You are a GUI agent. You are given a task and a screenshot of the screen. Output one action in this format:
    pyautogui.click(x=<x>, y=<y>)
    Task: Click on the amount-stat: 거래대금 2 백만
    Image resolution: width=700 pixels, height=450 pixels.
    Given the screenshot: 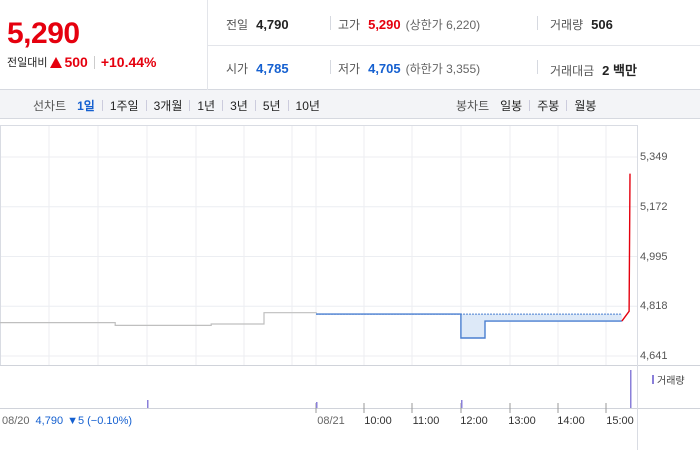 What is the action you would take?
    pyautogui.click(x=593, y=69)
    